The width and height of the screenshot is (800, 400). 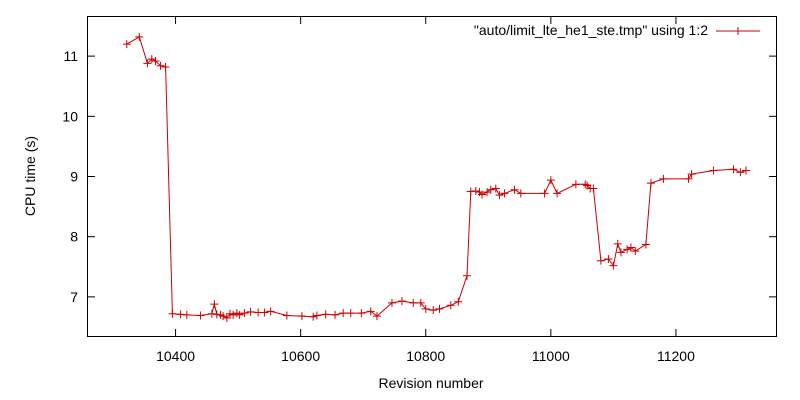 What do you see at coordinates (551, 356) in the screenshot?
I see `x-tick-label: 11000` at bounding box center [551, 356].